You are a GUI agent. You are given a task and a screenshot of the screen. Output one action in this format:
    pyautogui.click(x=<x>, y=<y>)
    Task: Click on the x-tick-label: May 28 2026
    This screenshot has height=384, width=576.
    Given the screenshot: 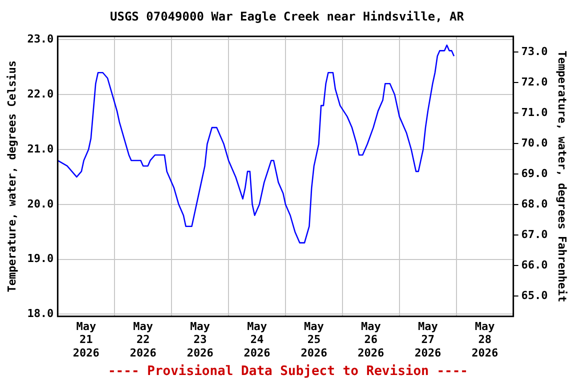 What is the action you would take?
    pyautogui.click(x=485, y=340)
    